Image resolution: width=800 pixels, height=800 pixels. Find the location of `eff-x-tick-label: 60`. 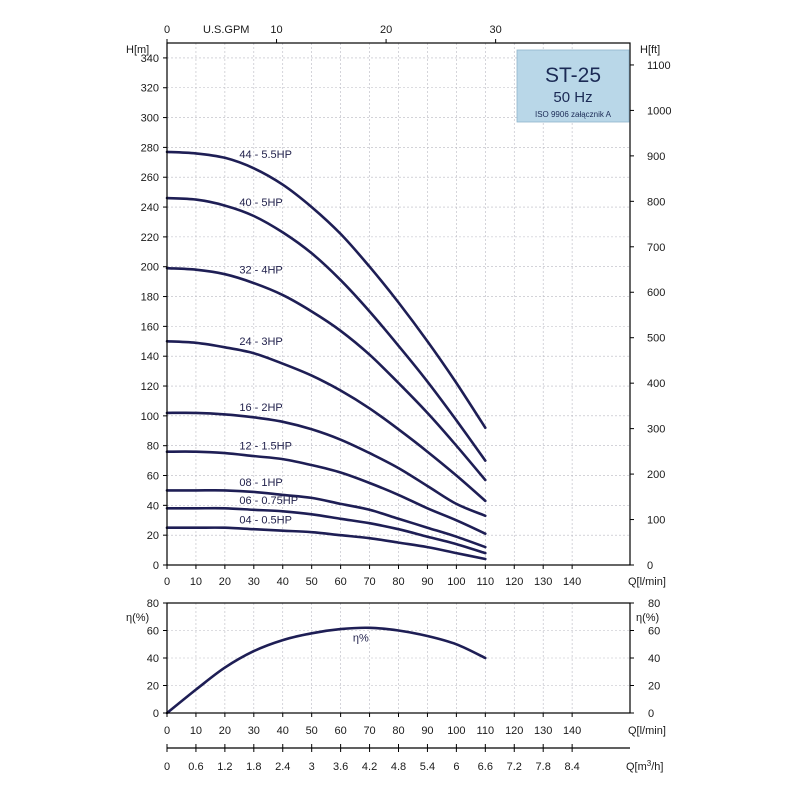

eff-x-tick-label: 60 is located at coordinates (341, 731).